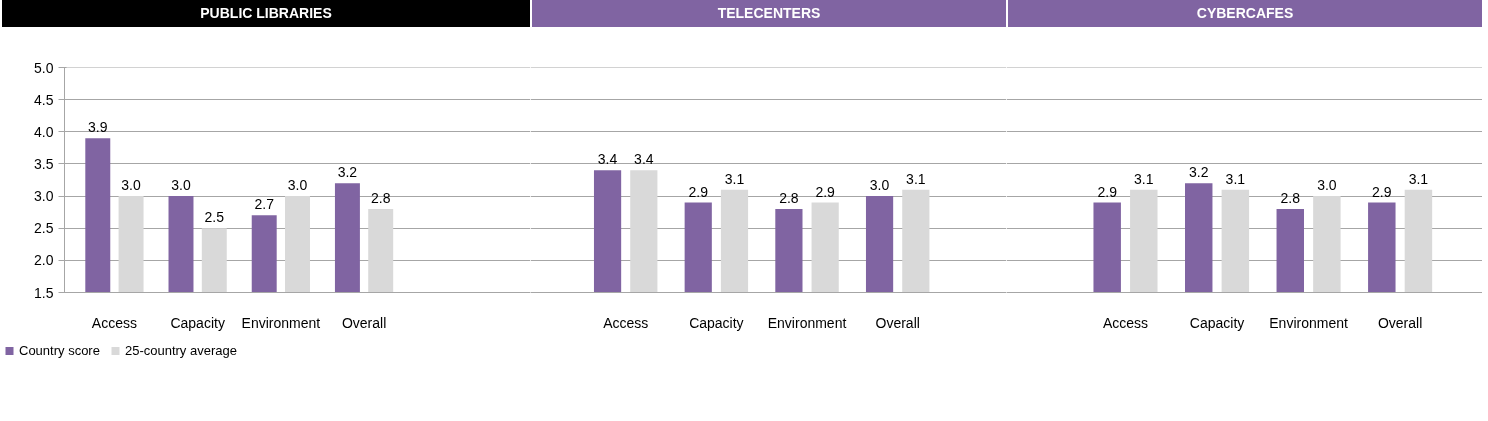  What do you see at coordinates (98, 127) in the screenshot?
I see `data-label: 3.9` at bounding box center [98, 127].